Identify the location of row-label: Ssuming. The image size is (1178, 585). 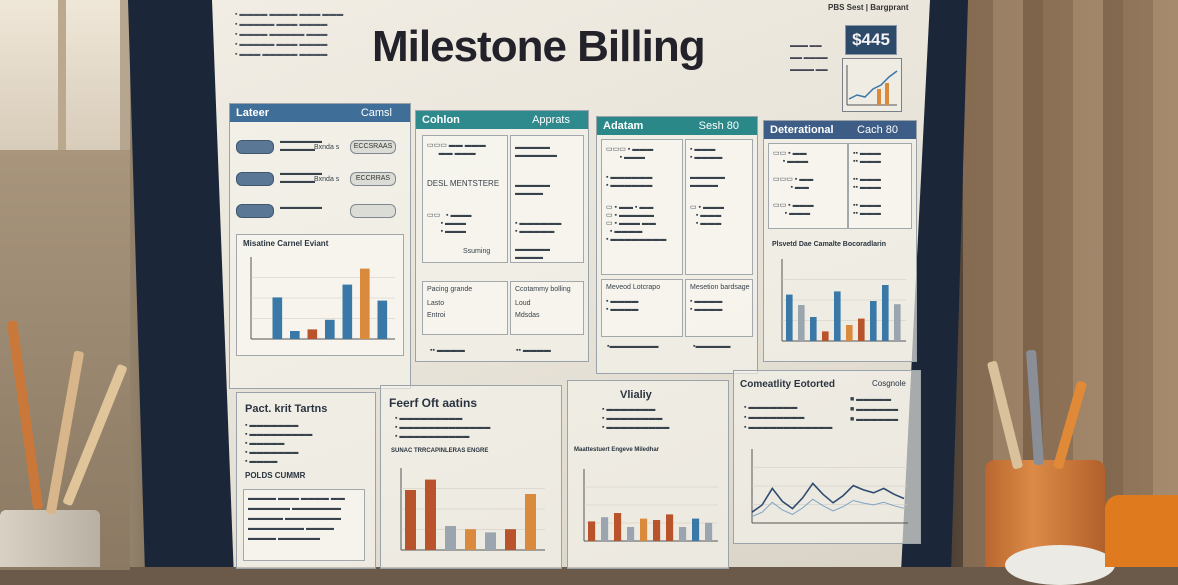
(477, 251).